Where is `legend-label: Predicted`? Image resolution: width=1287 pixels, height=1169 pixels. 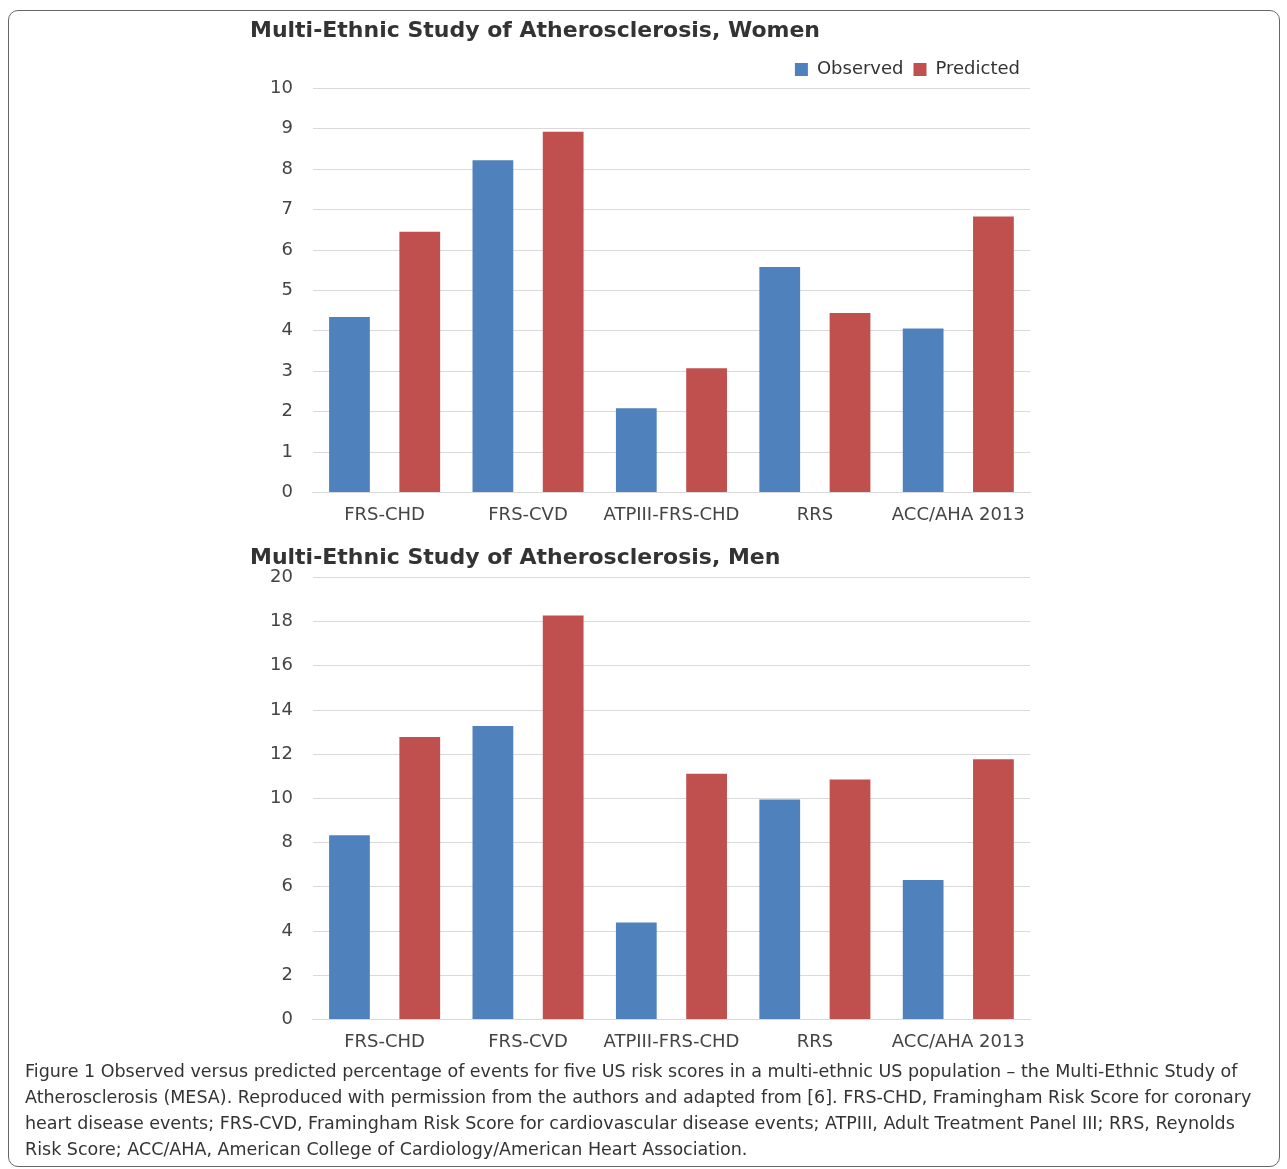
legend-label: Predicted is located at coordinates (977, 68).